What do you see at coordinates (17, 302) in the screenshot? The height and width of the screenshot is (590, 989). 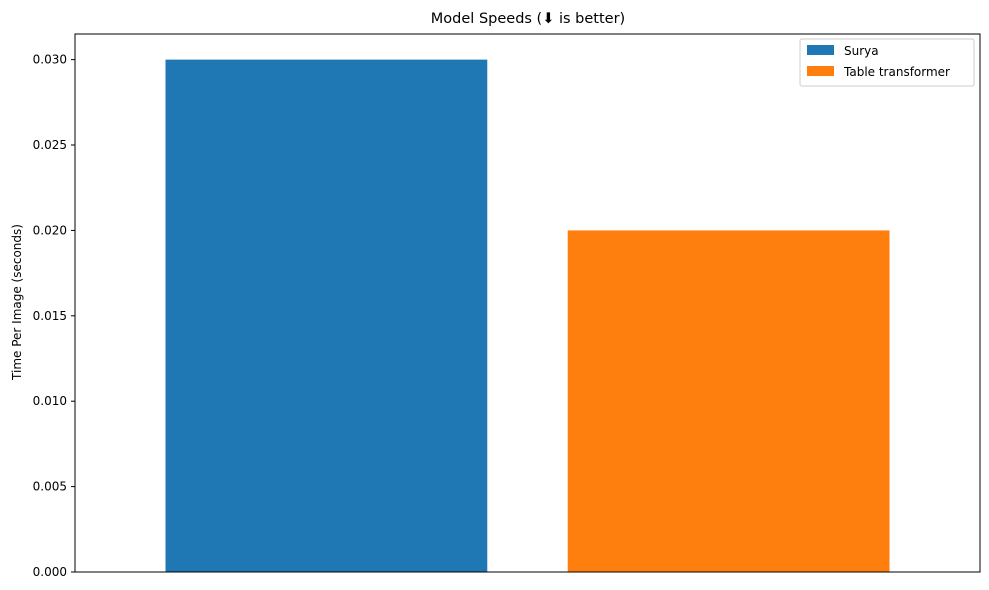 I see `y-axis-title: Time Per Image (seconds)` at bounding box center [17, 302].